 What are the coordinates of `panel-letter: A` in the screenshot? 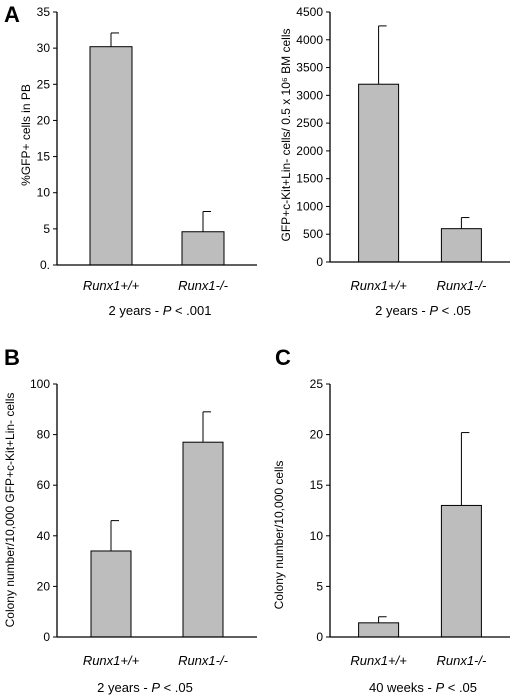 It's located at (12, 14).